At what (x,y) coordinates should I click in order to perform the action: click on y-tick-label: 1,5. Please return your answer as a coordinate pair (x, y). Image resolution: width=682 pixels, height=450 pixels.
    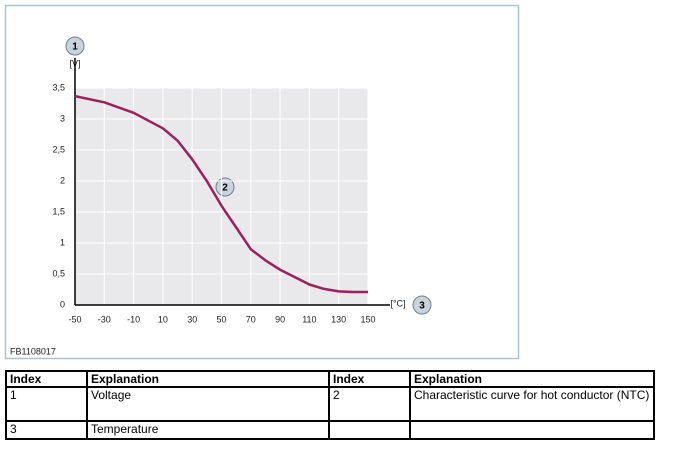
    Looking at the image, I should click on (58, 211).